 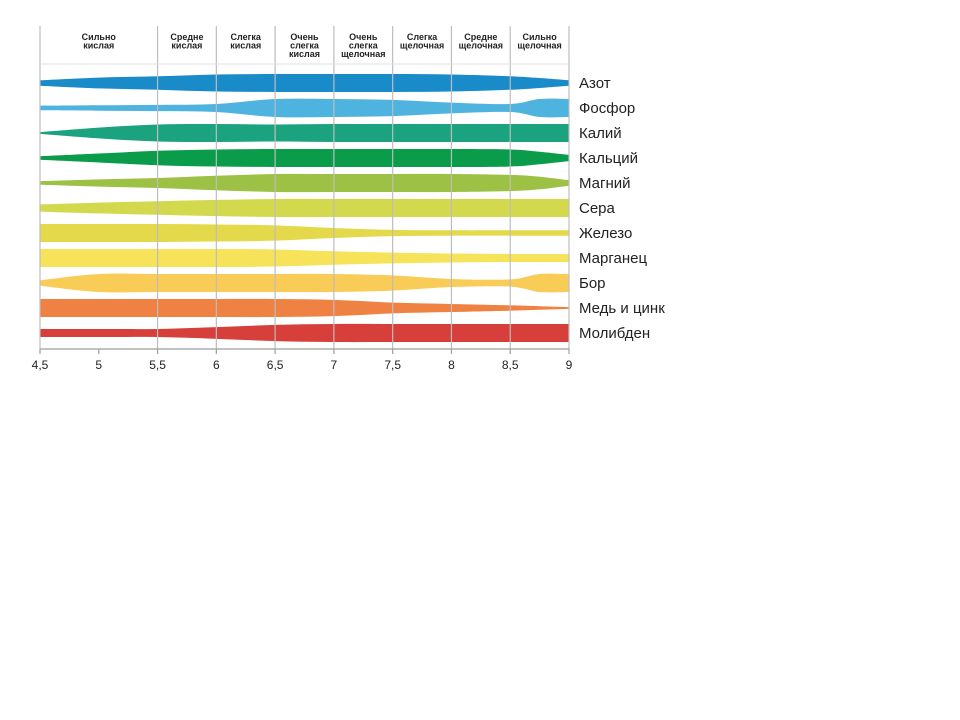 I want to click on nutrient-label: Бор, so click(x=592, y=283).